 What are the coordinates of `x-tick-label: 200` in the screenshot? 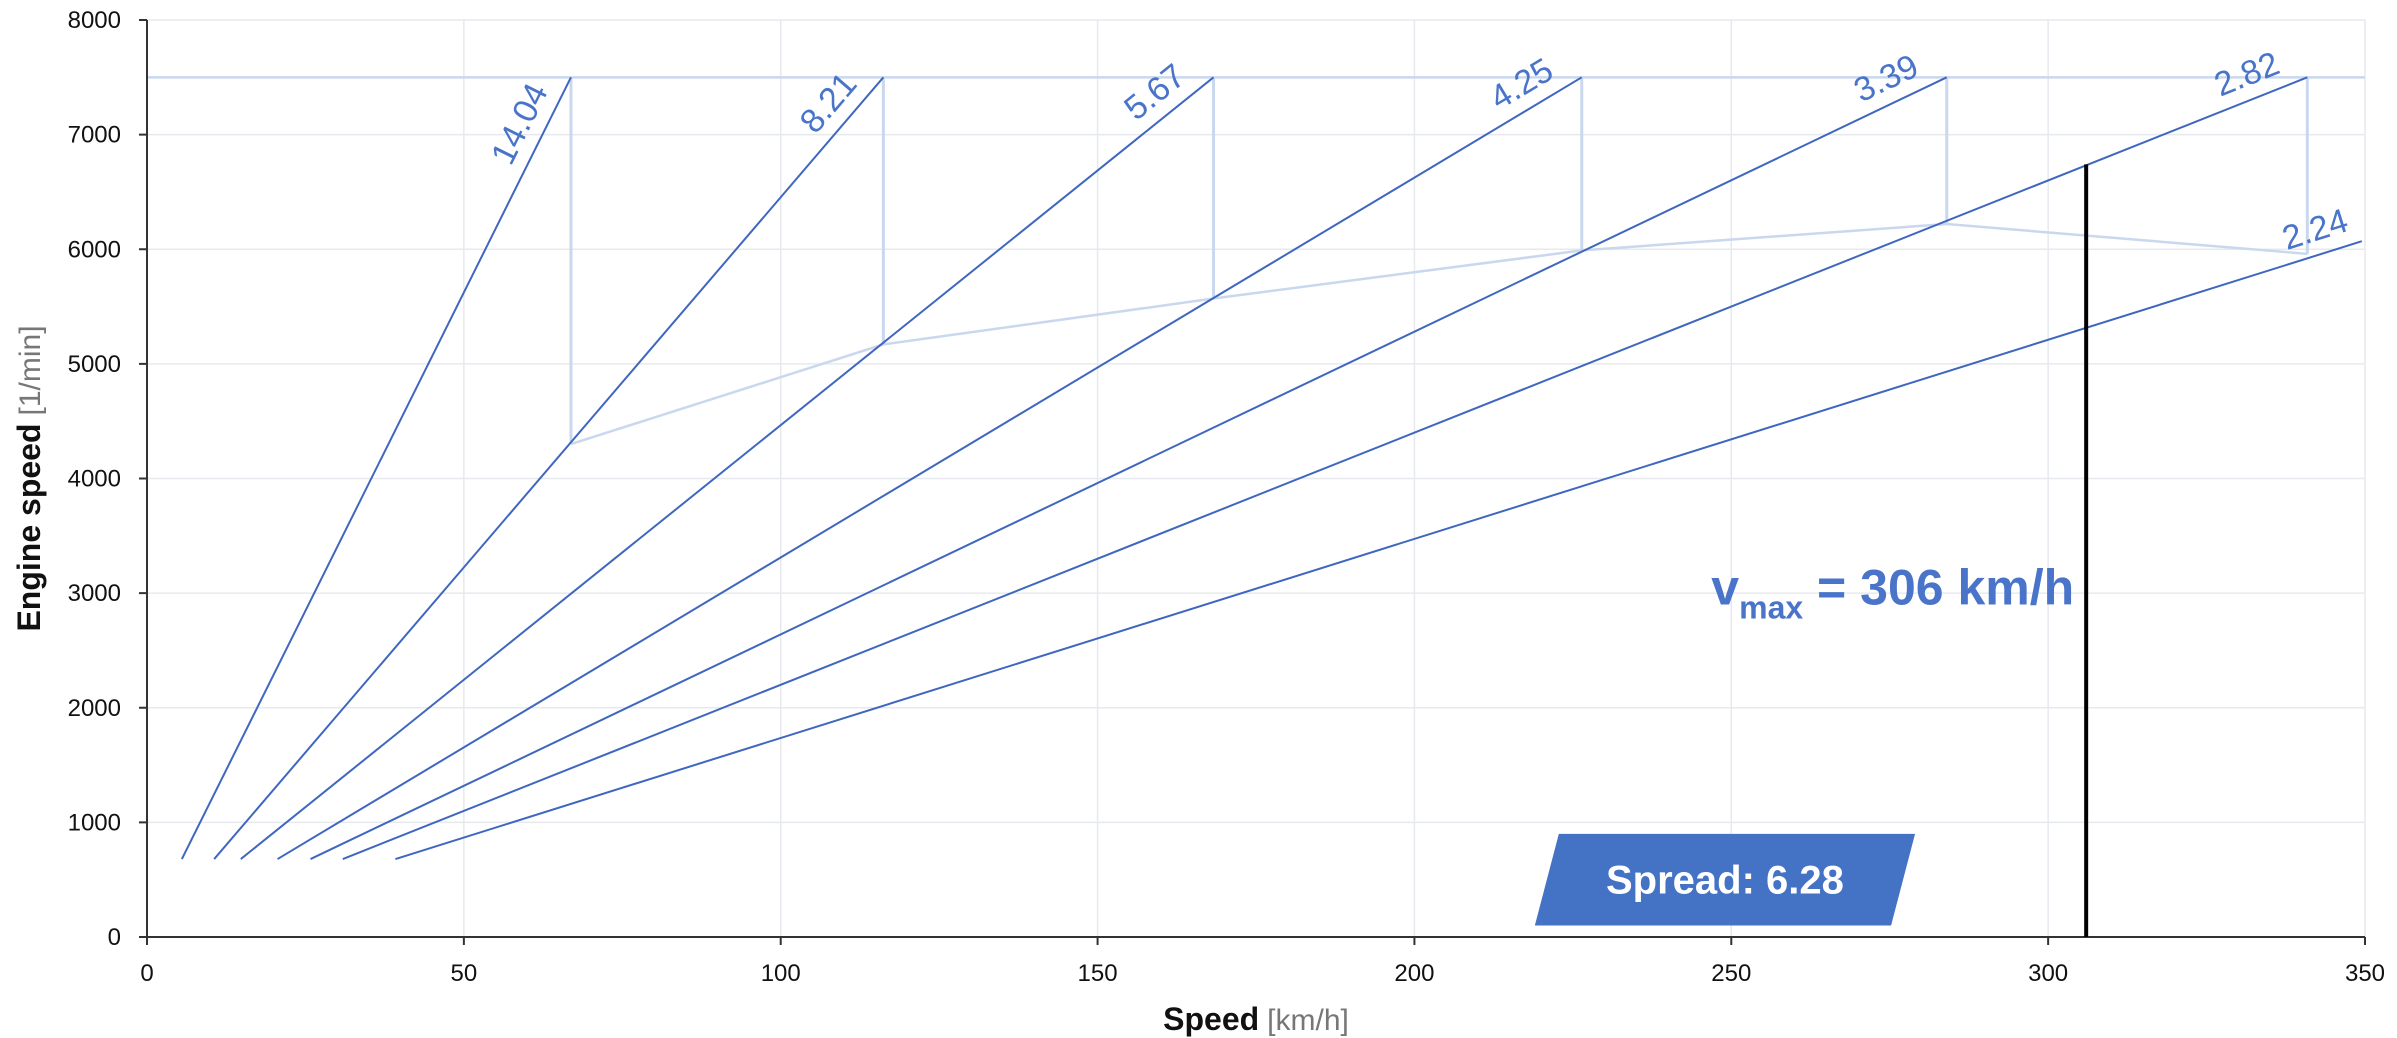 It's located at (1414, 973).